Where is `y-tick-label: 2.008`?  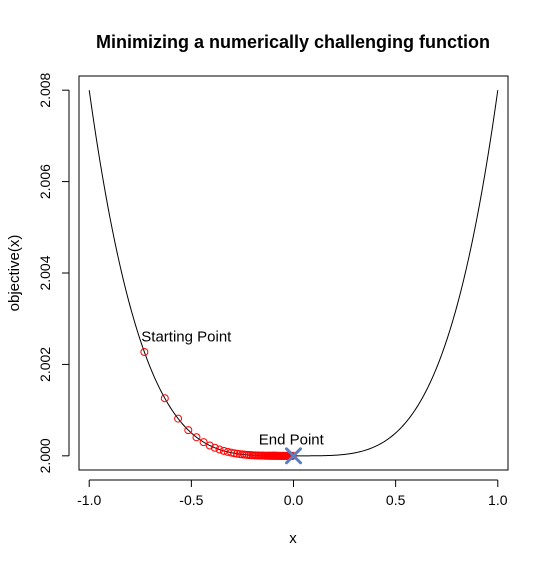 y-tick-label: 2.008 is located at coordinates (45, 89).